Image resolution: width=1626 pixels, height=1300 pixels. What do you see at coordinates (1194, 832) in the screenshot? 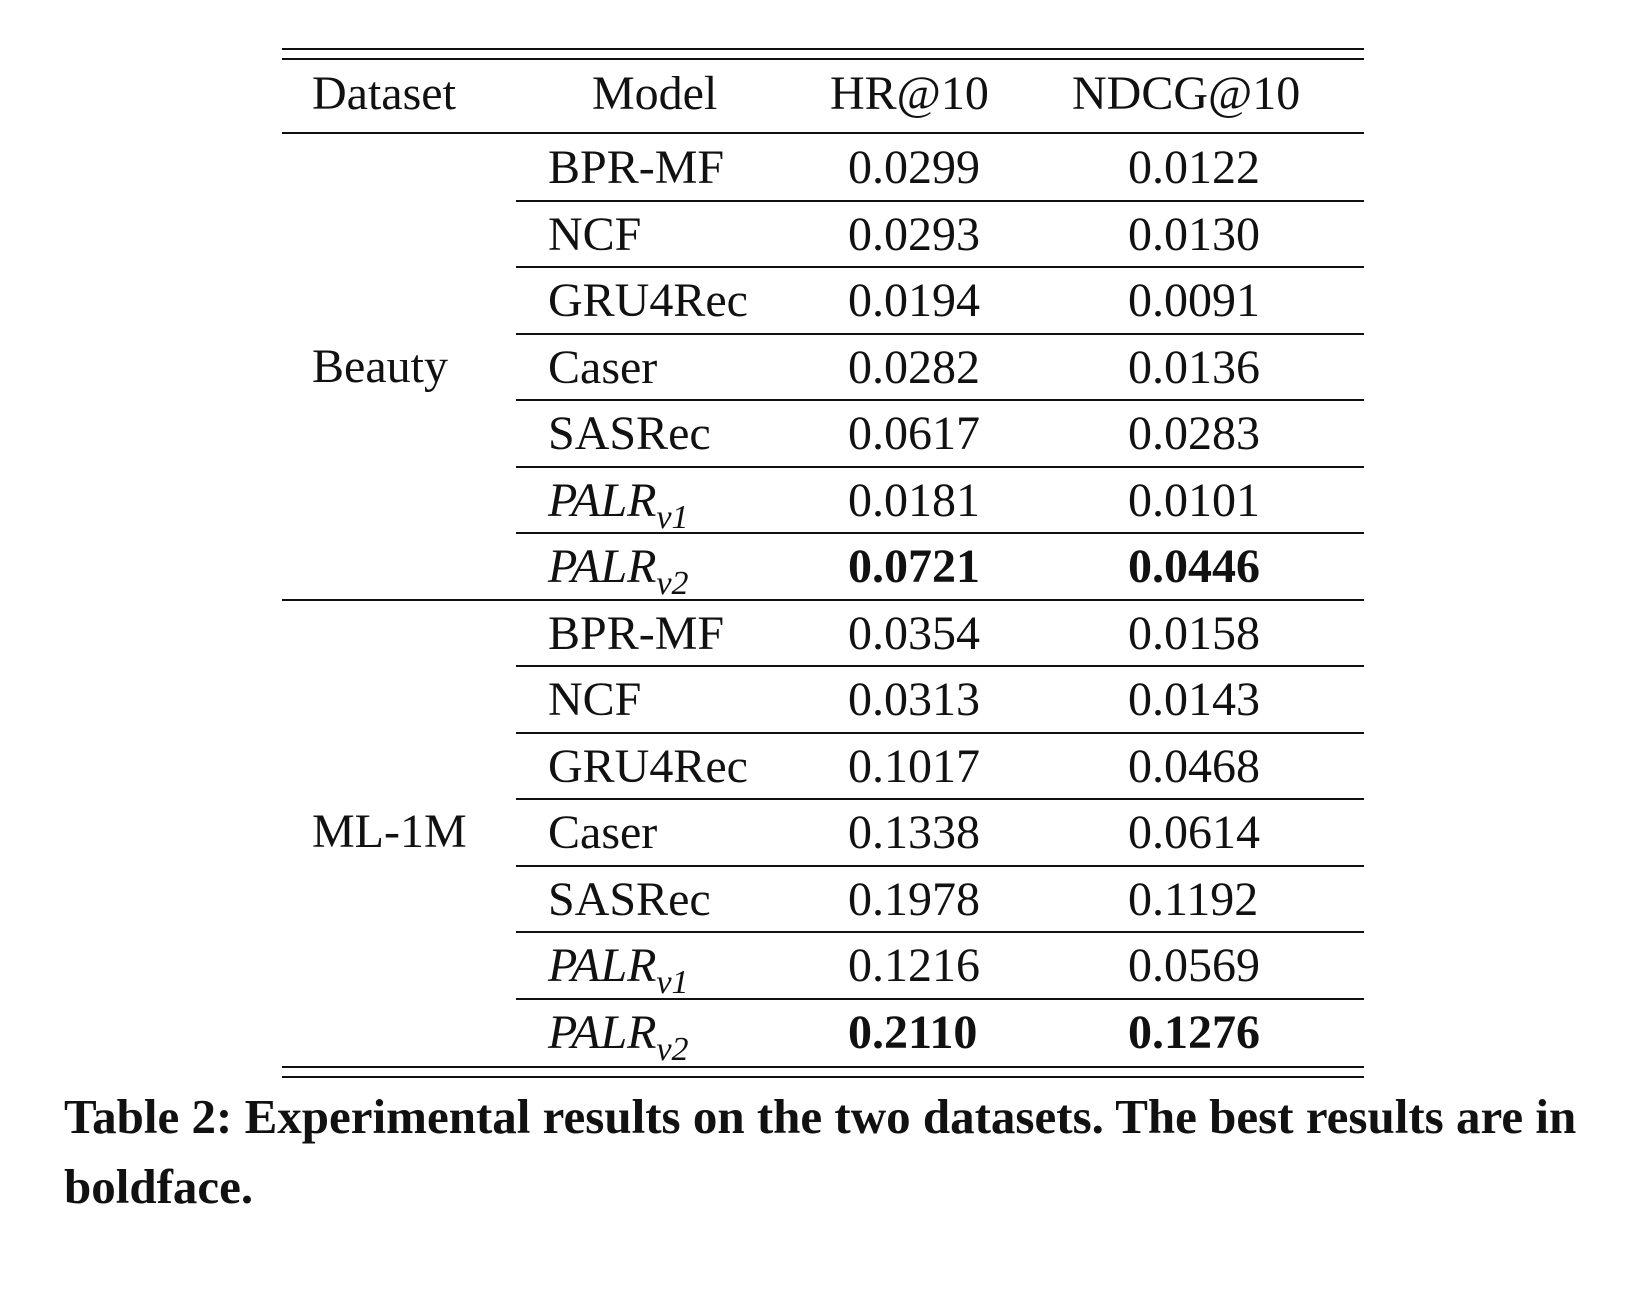
I see `ndcg10-cell: 0.0614` at bounding box center [1194, 832].